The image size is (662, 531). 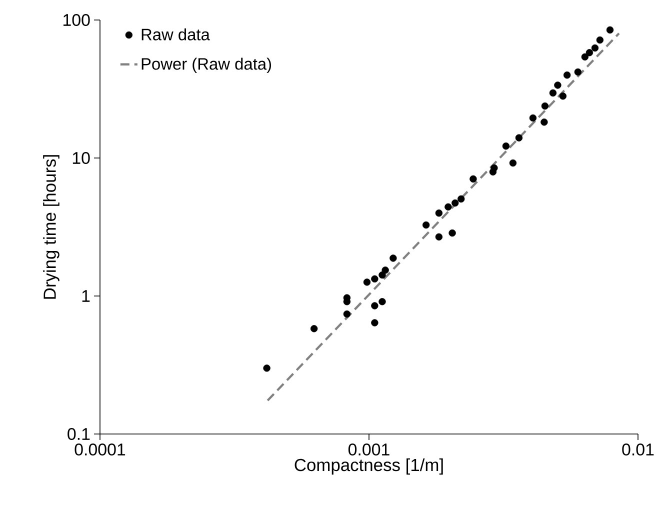 What do you see at coordinates (638, 450) in the screenshot?
I see `x-tick-label: 0.01` at bounding box center [638, 450].